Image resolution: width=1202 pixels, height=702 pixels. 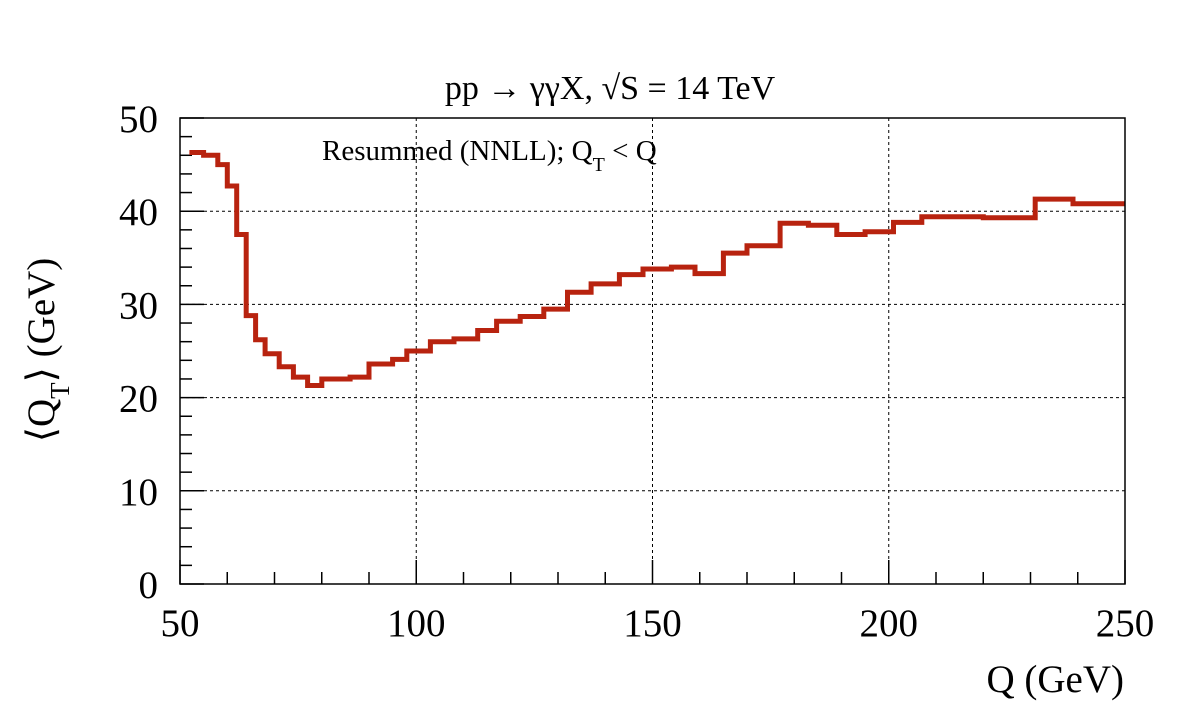 What do you see at coordinates (138, 305) in the screenshot?
I see `y-tick-label: 30` at bounding box center [138, 305].